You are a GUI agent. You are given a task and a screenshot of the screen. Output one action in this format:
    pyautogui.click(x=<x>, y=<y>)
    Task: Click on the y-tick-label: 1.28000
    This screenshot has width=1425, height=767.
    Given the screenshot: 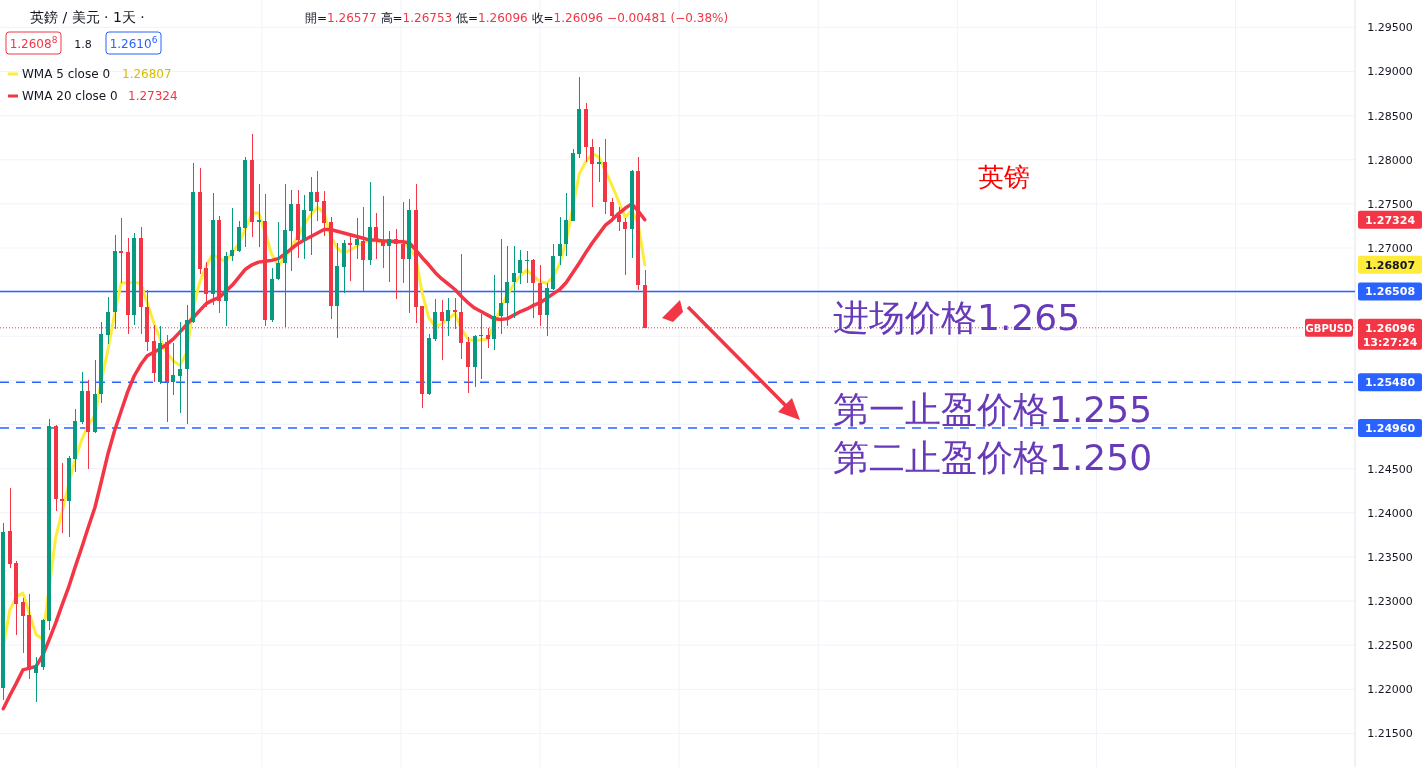 What is the action you would take?
    pyautogui.click(x=1390, y=160)
    